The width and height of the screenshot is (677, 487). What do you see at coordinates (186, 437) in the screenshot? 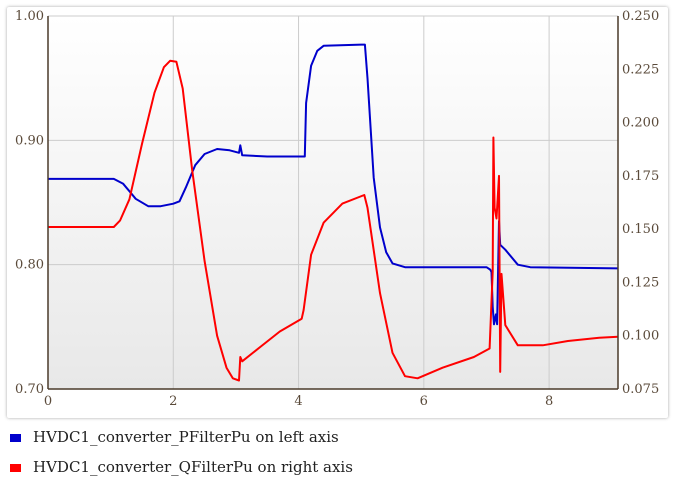
I see `legend-label: HVDC1_converter_PFilterPu on left axis` at bounding box center [186, 437].